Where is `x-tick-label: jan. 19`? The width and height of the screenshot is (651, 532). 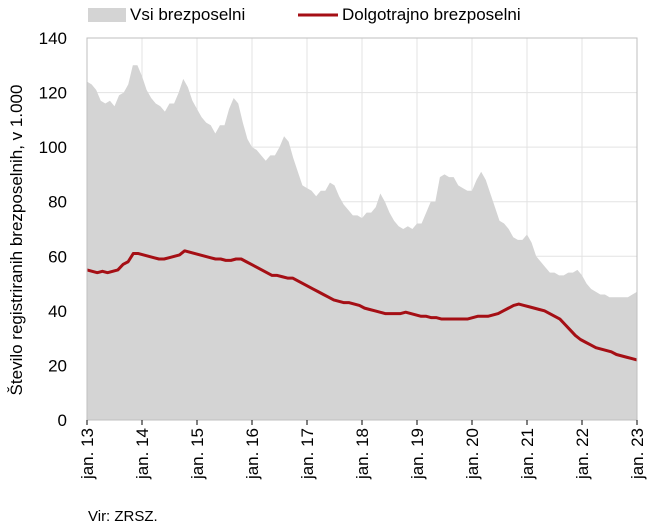 x-tick-label: jan. 19 is located at coordinates (417, 454).